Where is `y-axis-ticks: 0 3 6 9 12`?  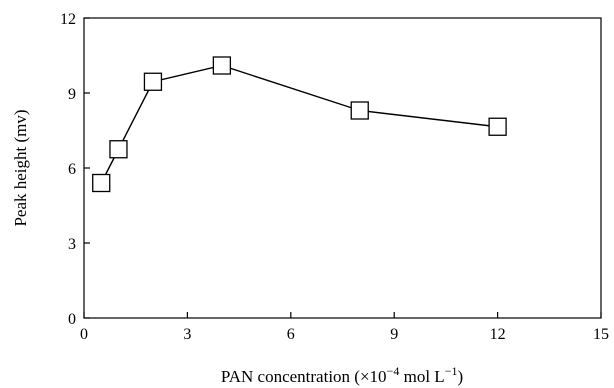 y-axis-ticks: 0 3 6 9 12 is located at coordinates (75, 169).